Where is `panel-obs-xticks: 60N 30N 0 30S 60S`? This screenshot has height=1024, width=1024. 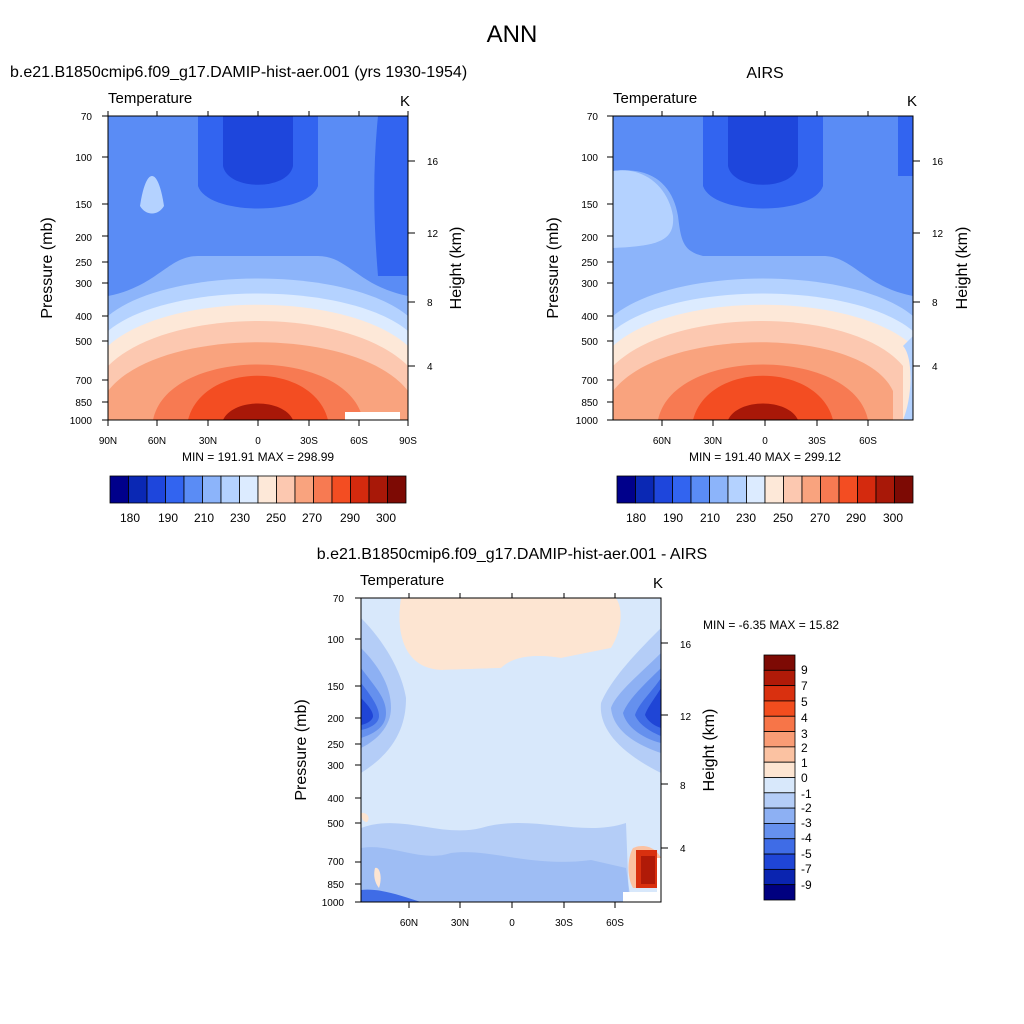 panel-obs-xticks: 60N 30N 0 30S 60S is located at coordinates (765, 441).